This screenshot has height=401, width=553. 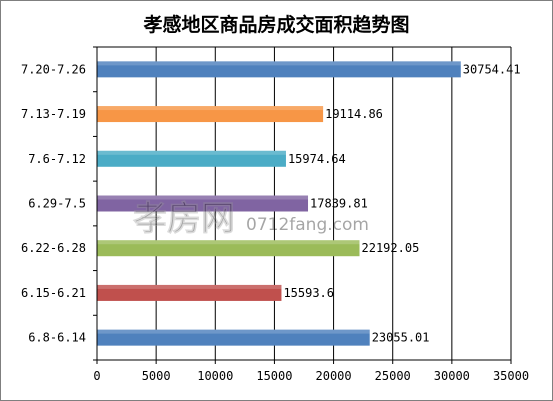 What do you see at coordinates (334, 376) in the screenshot?
I see `x-tick-label: 20000` at bounding box center [334, 376].